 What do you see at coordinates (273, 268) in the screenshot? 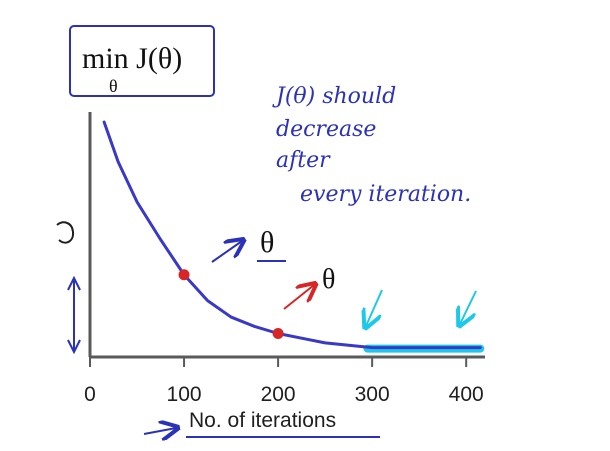
I see `theta-annotations: θ θ` at bounding box center [273, 268].